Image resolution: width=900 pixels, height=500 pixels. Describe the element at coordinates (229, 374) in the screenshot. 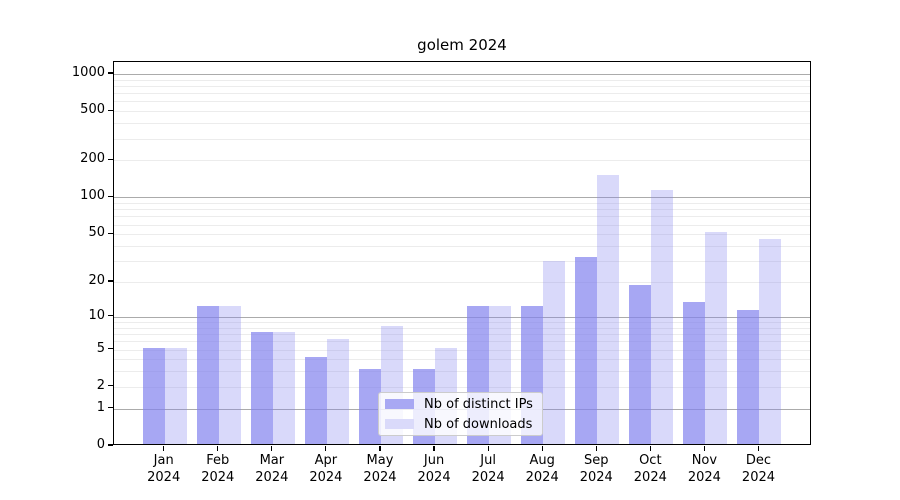

I see `bar-downloads-feb` at that location.